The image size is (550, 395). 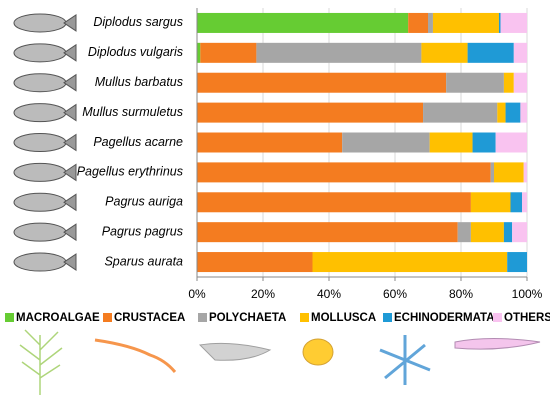 I want to click on x-tick-label: 0%, so click(x=197, y=294).